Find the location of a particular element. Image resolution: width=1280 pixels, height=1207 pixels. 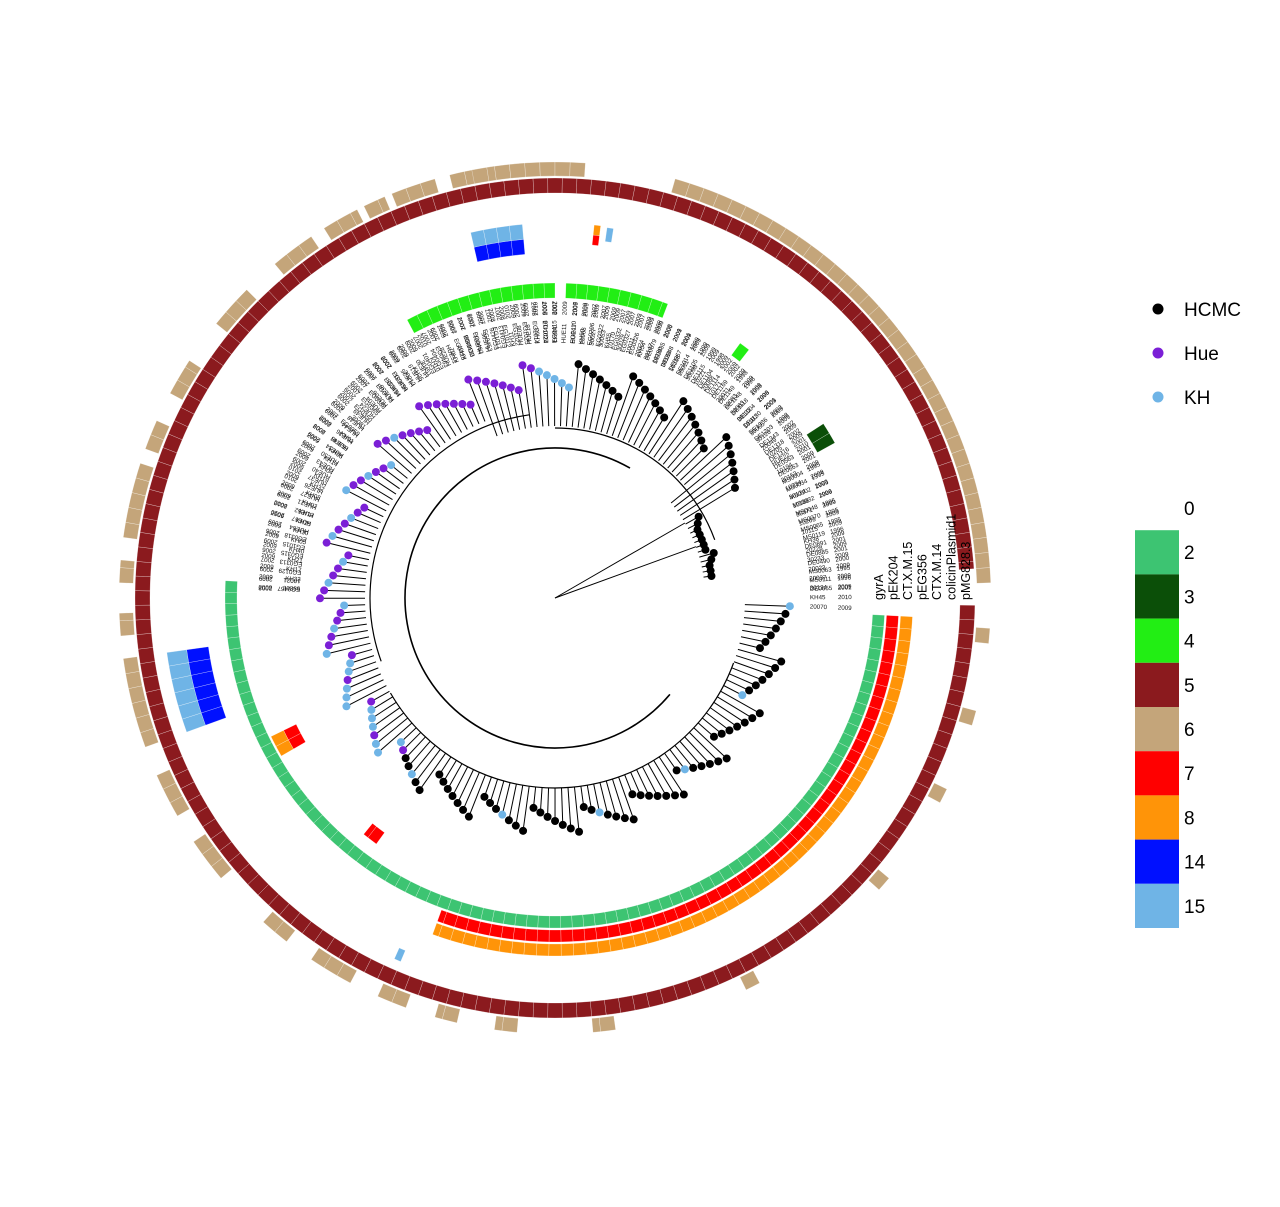

legend-kh-label: KH is located at coordinates (1197, 398).